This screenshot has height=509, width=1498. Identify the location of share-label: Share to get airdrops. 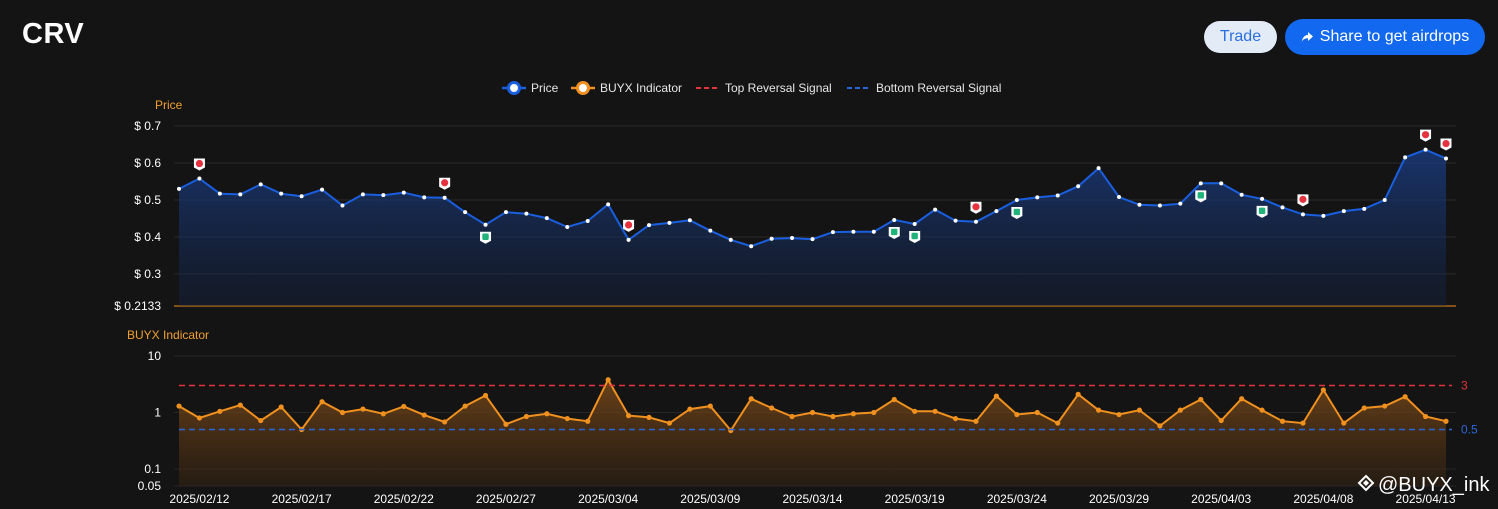
(1394, 36).